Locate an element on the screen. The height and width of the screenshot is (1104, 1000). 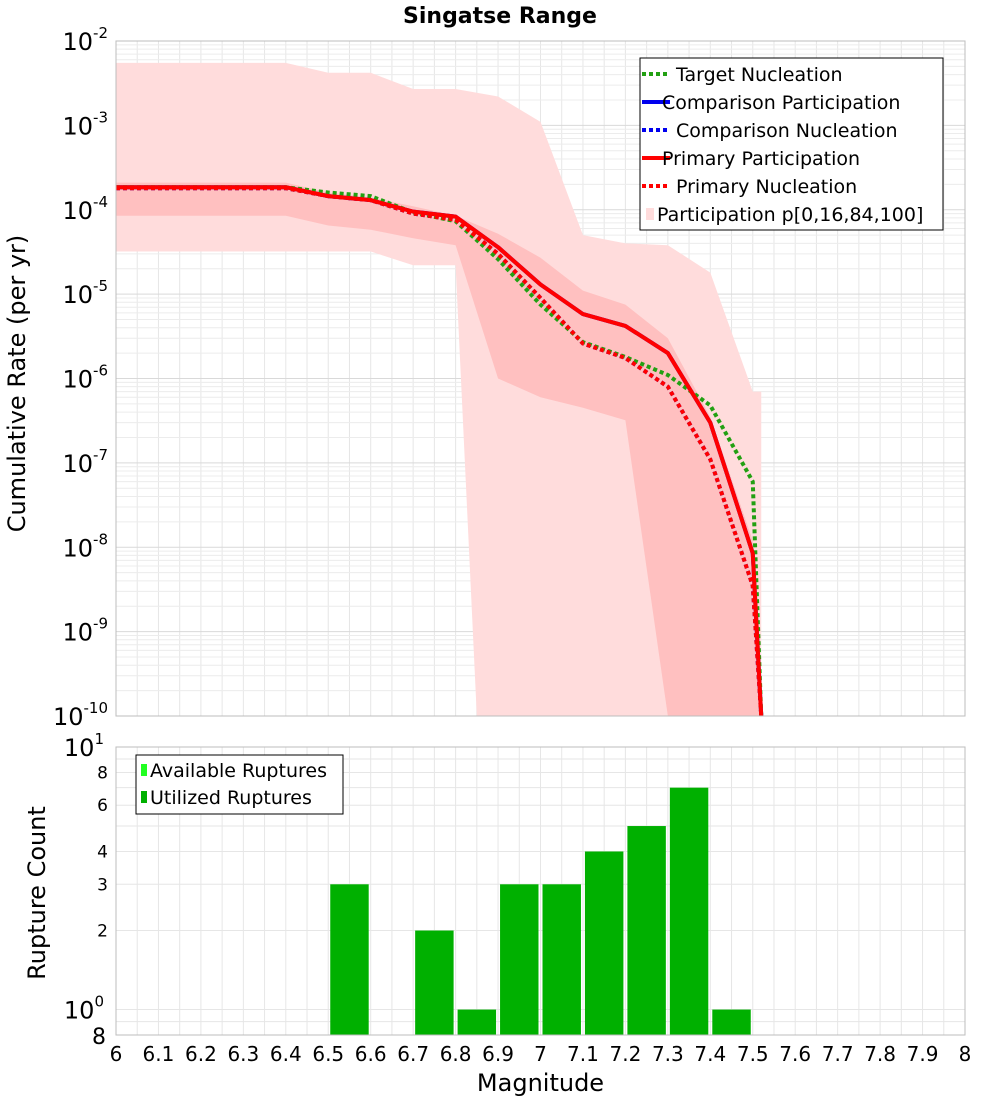
top-y-tick-label: 10⁻⁵ is located at coordinates (85, 293).